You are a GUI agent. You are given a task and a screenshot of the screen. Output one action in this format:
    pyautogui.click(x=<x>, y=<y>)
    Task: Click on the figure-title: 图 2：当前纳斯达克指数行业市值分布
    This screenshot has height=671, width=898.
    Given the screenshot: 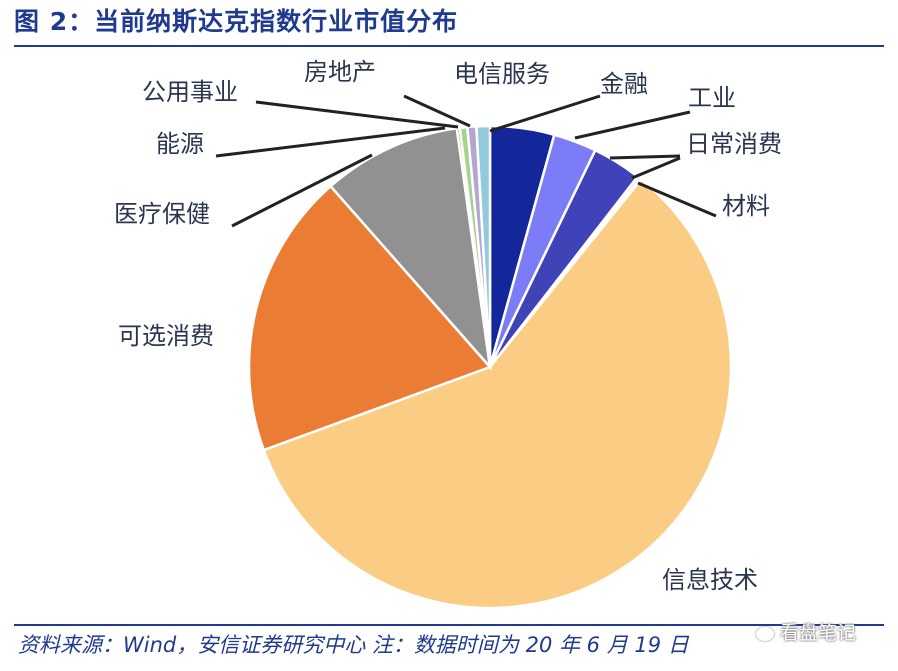 What is the action you would take?
    pyautogui.click(x=236, y=21)
    